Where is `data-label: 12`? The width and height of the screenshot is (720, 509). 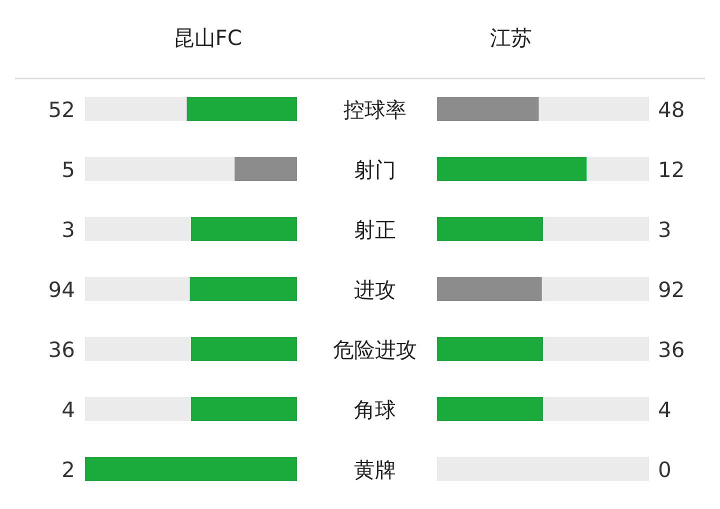
data-label: 12 is located at coordinates (671, 170).